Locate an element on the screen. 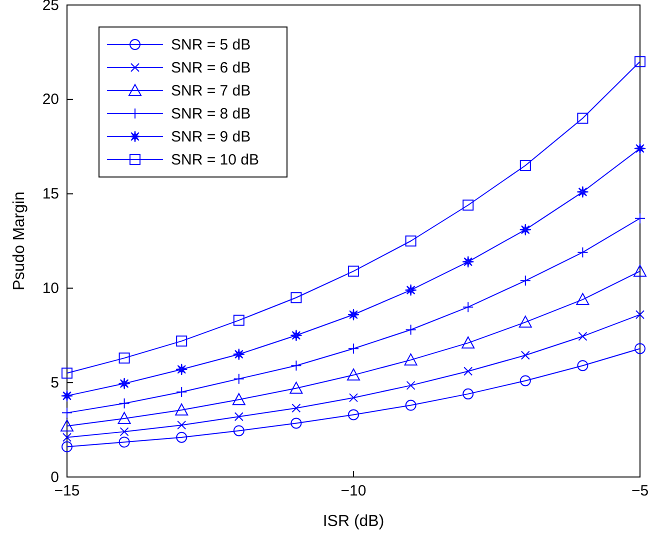  y-axis-title: Psudo Margin is located at coordinates (19, 241).